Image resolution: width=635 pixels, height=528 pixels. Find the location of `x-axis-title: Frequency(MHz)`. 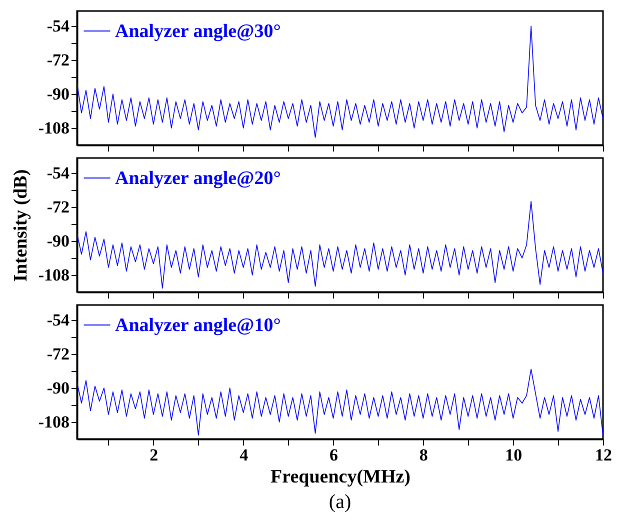

x-axis-title: Frequency(MHz) is located at coordinates (340, 477).